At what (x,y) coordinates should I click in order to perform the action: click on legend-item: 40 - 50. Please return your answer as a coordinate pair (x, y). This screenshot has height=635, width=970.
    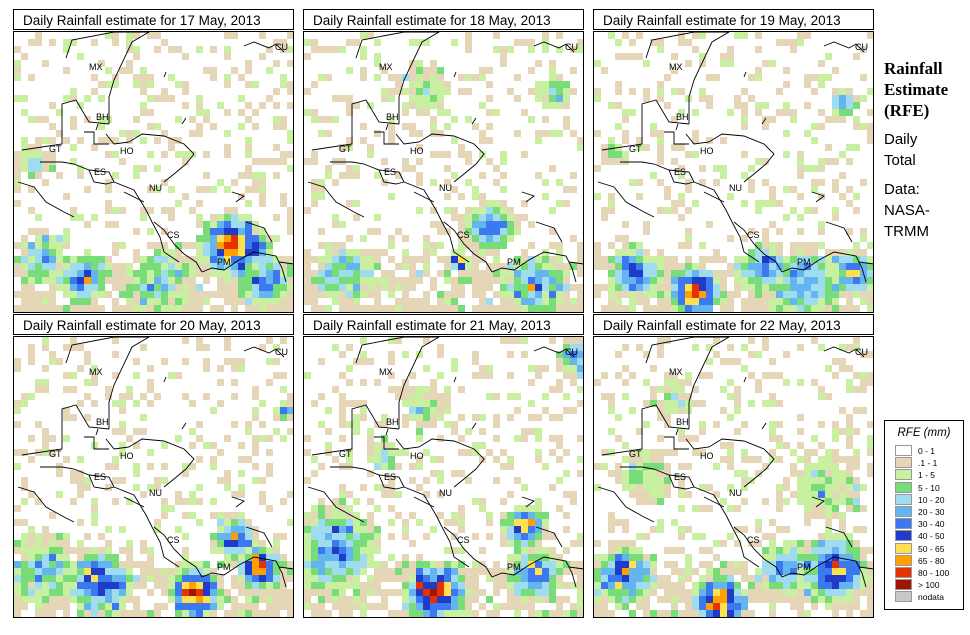
    Looking at the image, I should click on (924, 536).